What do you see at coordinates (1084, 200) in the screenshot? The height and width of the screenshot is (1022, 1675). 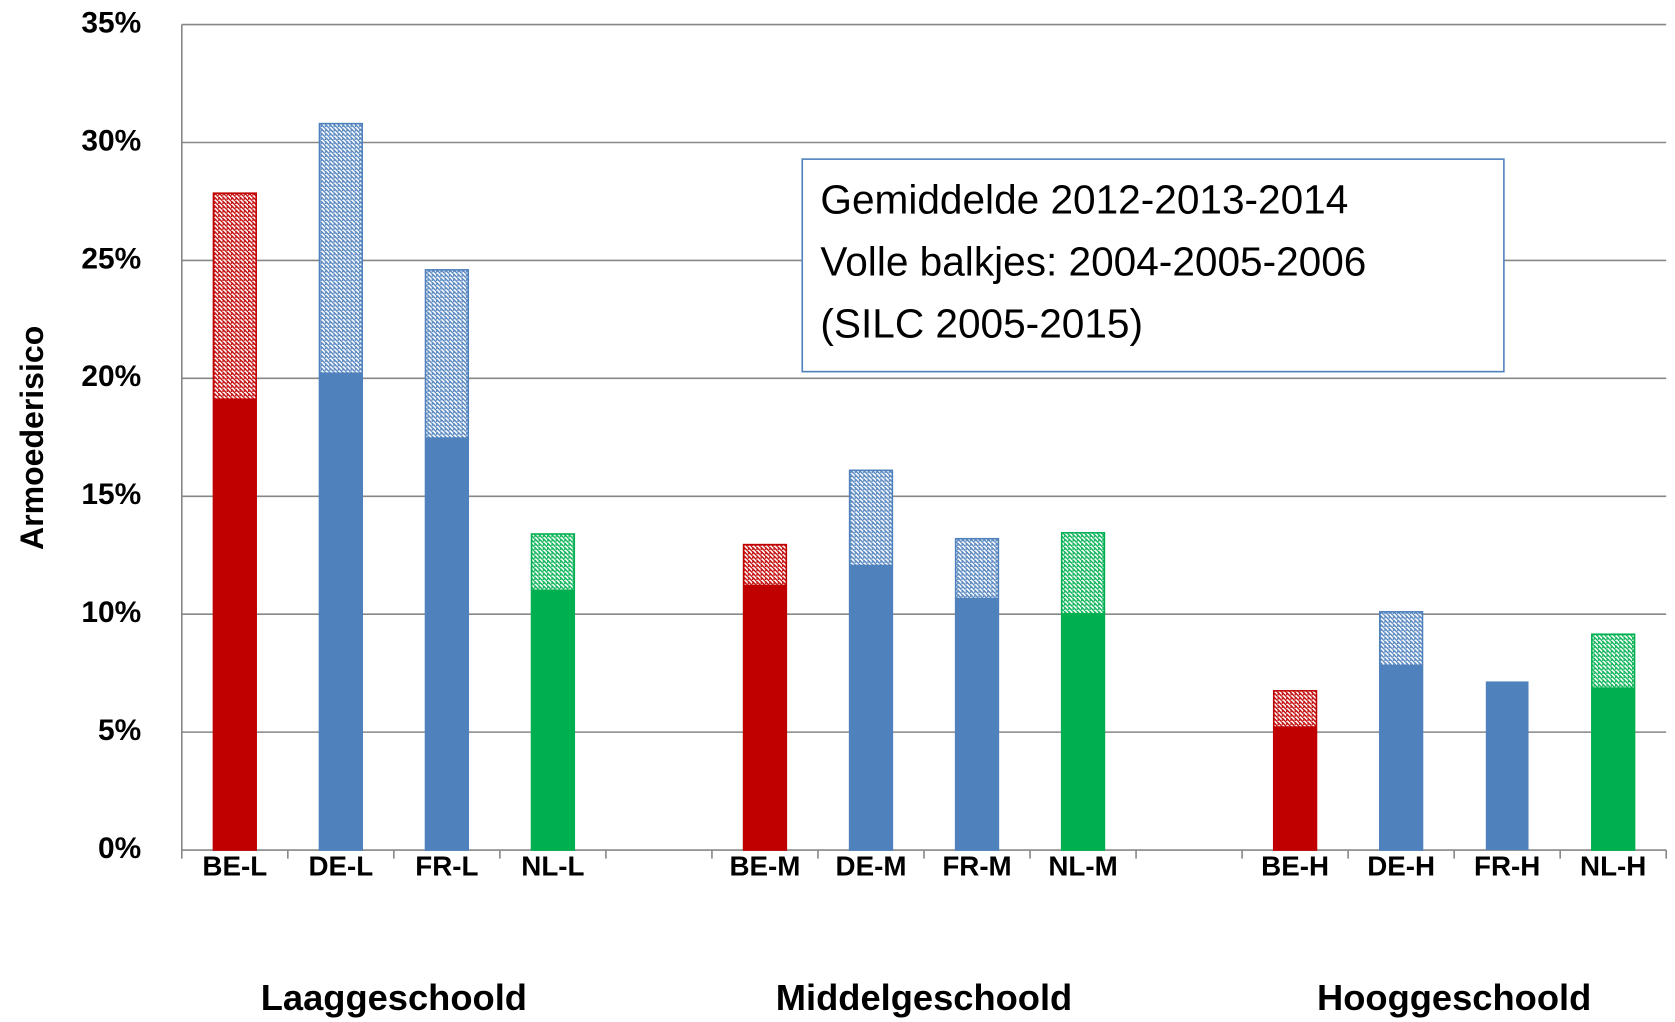 I see `annotation: Gemiddelde 2012-2013-2014` at bounding box center [1084, 200].